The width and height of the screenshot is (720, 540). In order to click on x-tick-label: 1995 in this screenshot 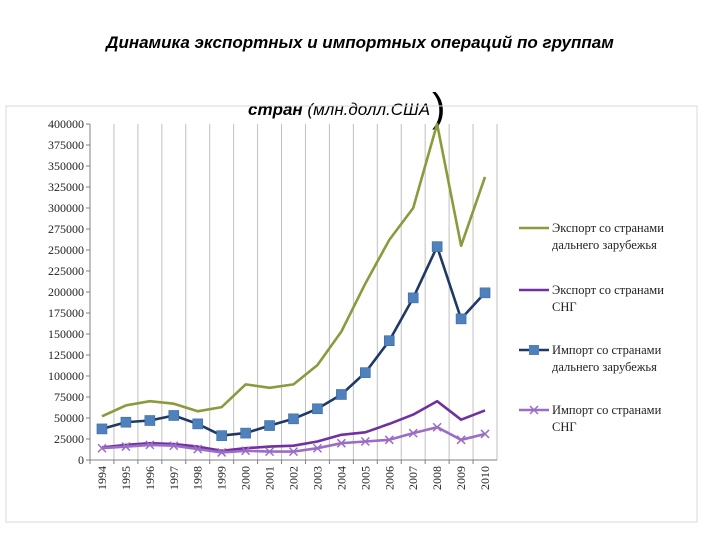, I will do `click(126, 478)`.